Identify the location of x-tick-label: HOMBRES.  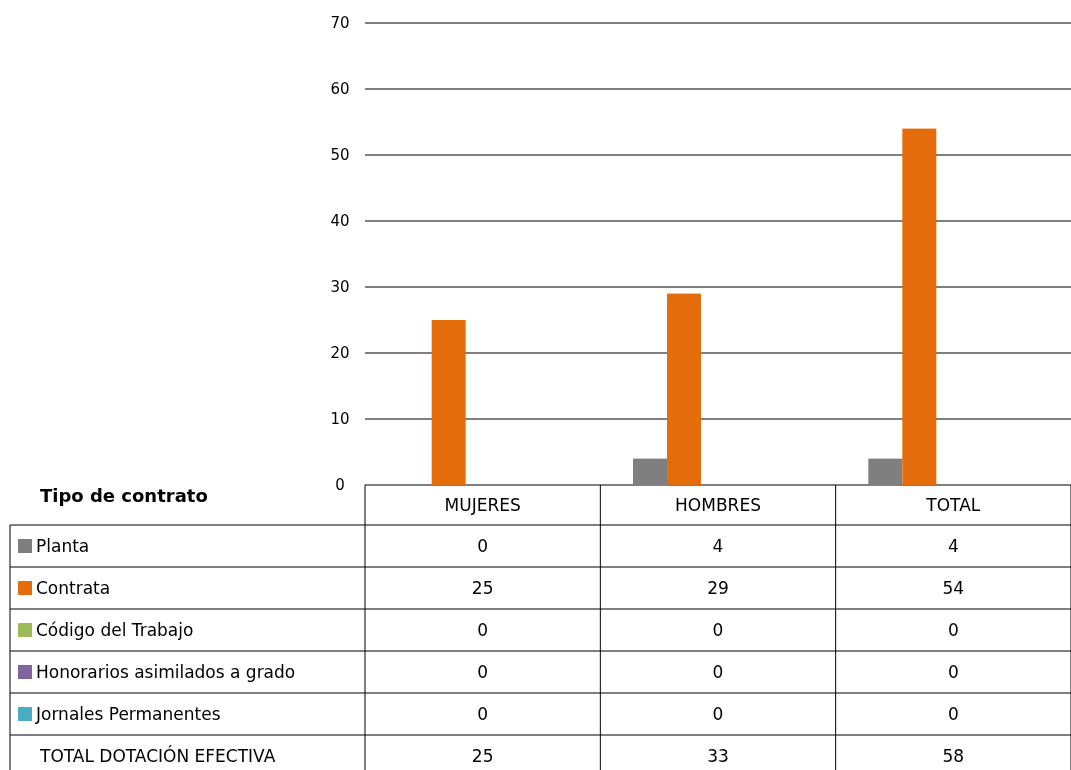
(718, 505).